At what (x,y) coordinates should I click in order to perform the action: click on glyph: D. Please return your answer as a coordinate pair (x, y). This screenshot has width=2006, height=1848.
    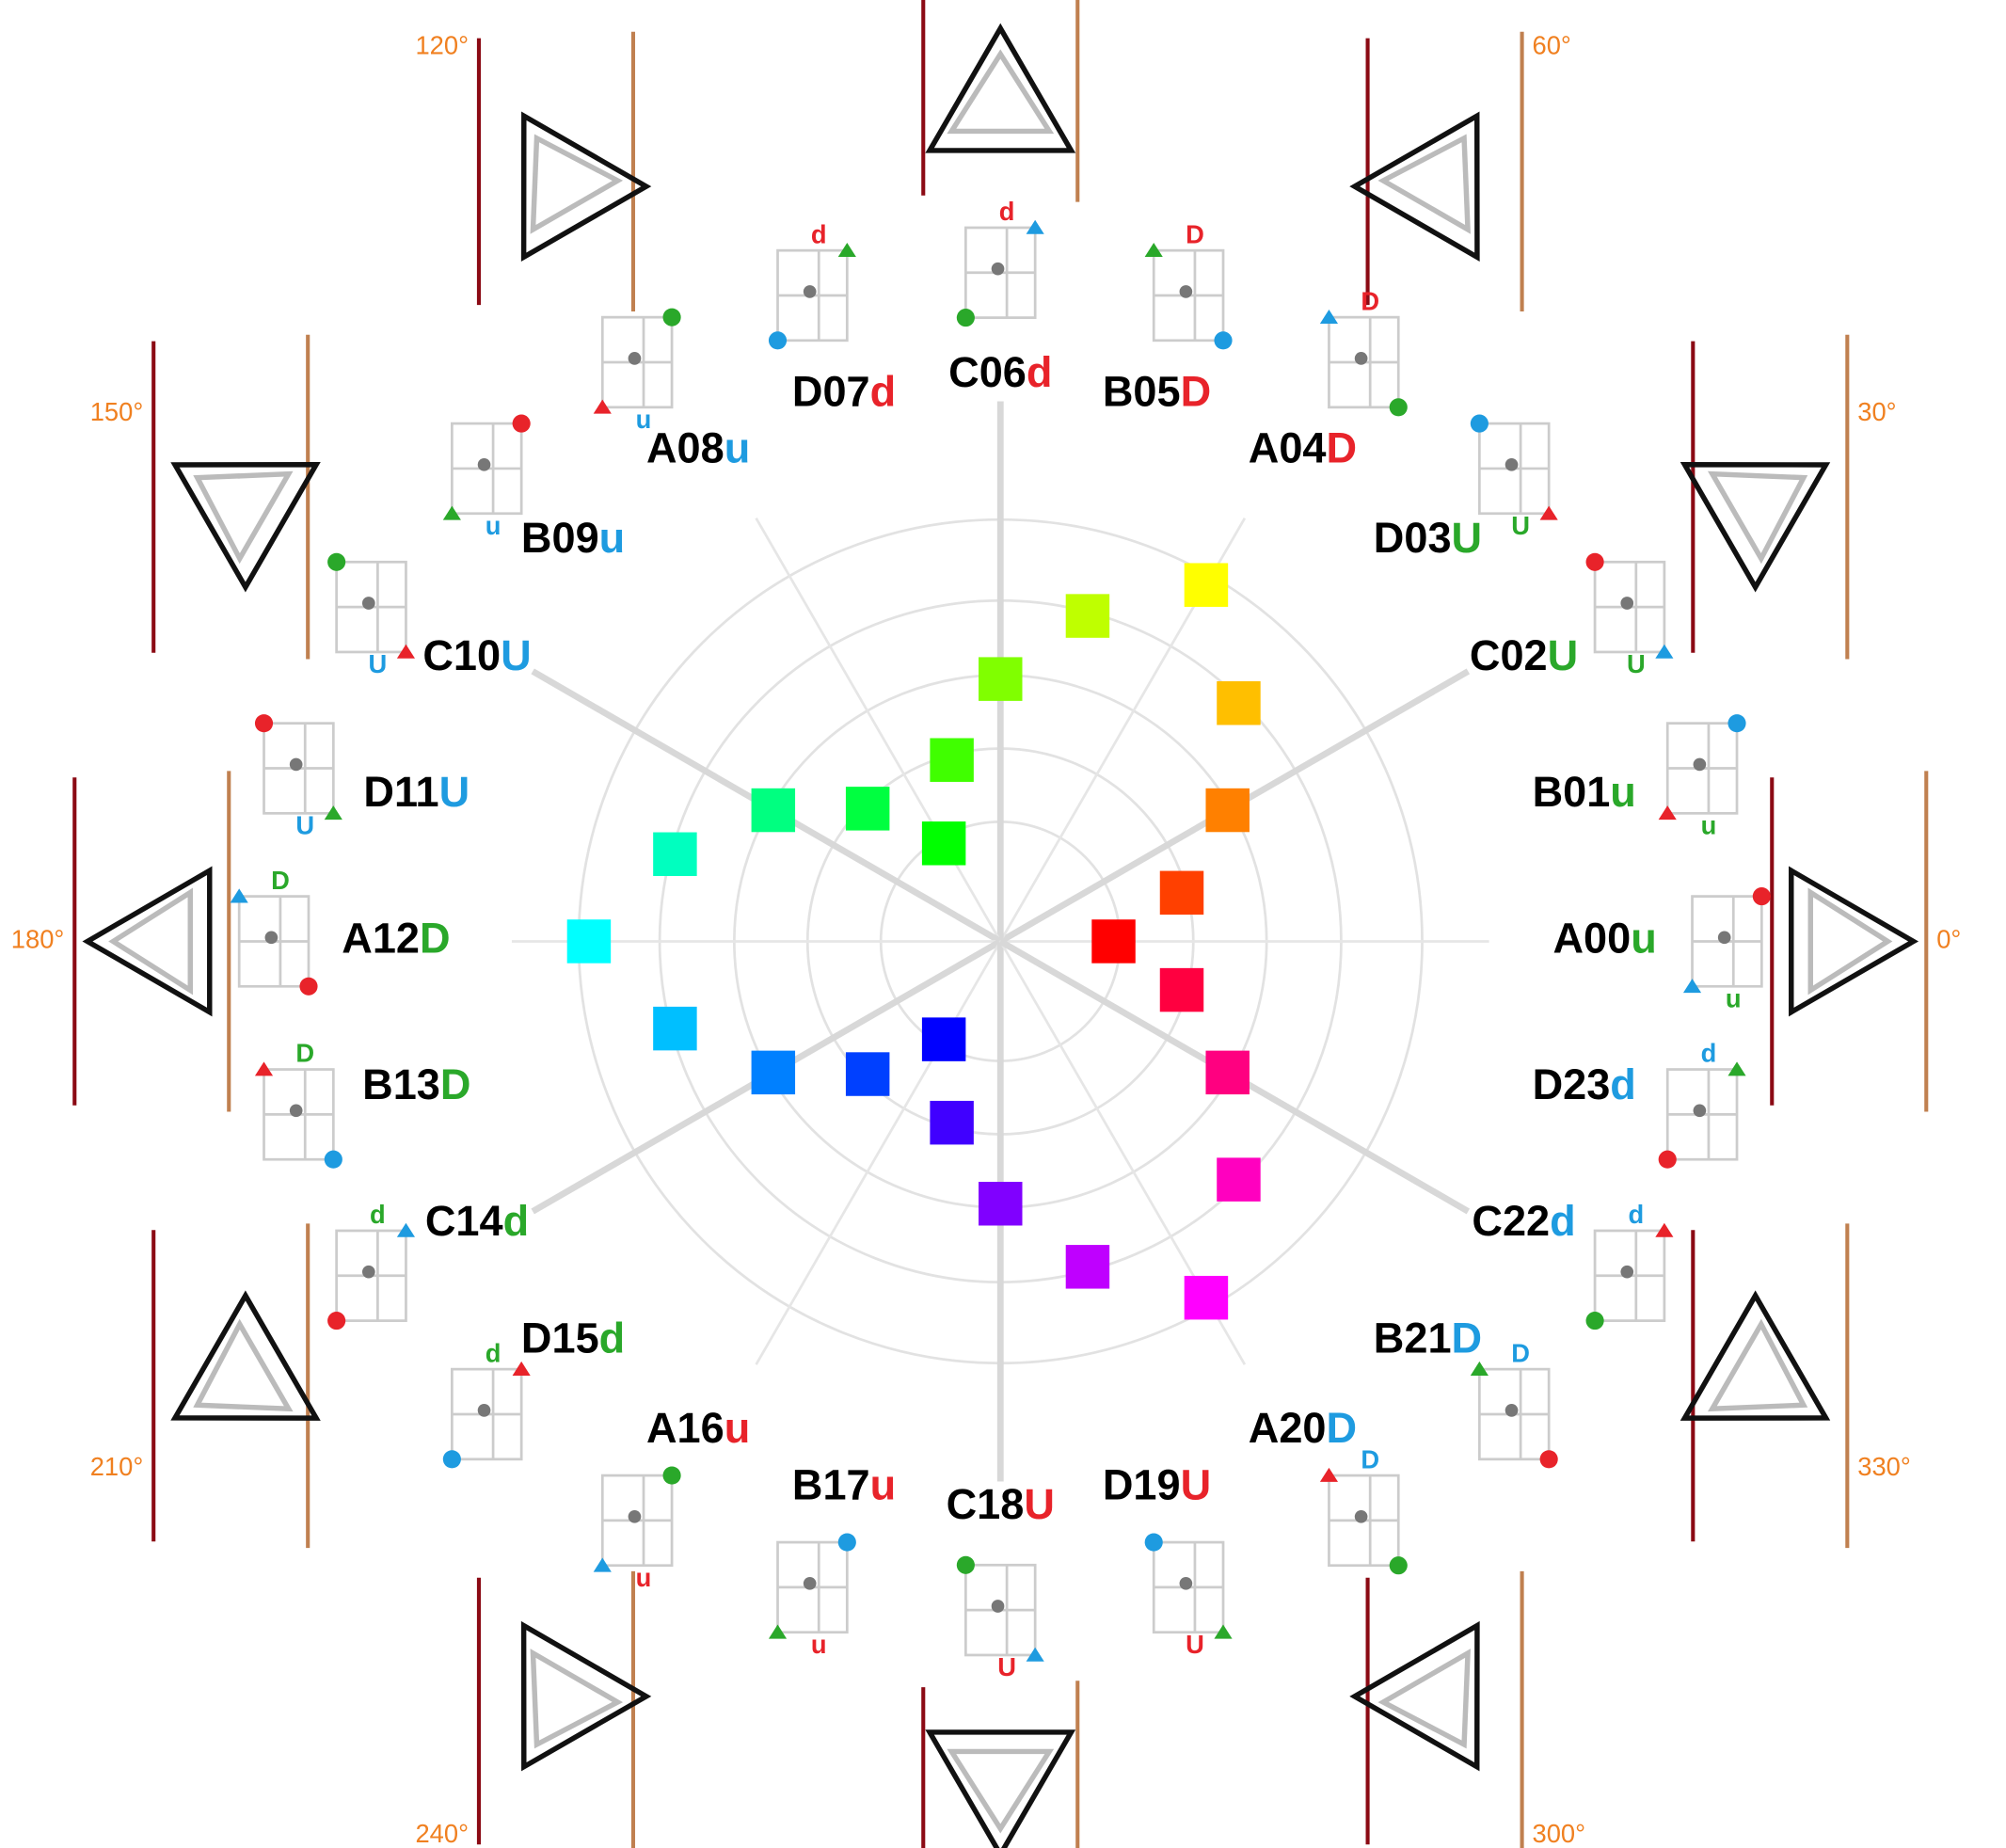
    Looking at the image, I should click on (1363, 351).